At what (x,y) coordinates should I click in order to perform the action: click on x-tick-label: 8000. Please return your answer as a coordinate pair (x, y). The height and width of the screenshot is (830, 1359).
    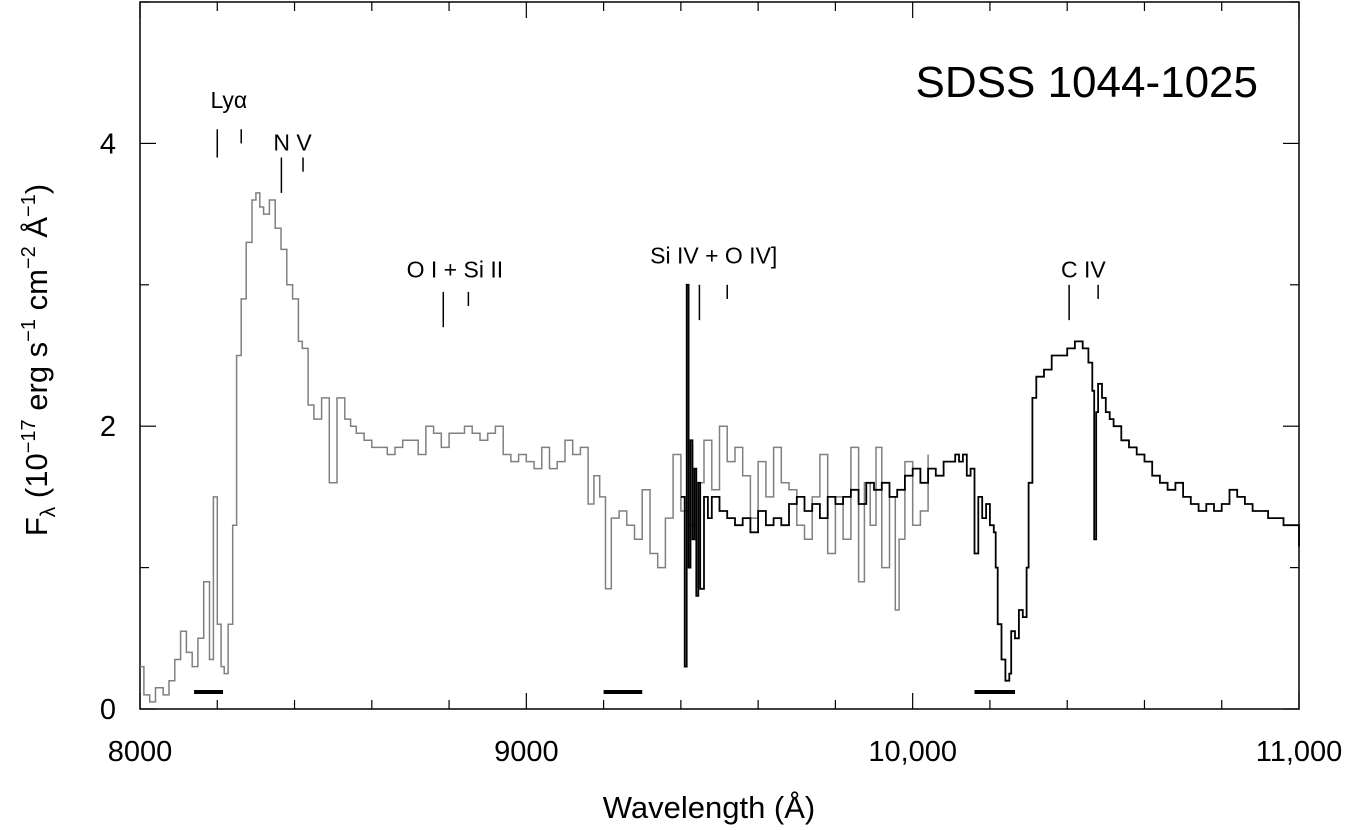
    Looking at the image, I should click on (140, 752).